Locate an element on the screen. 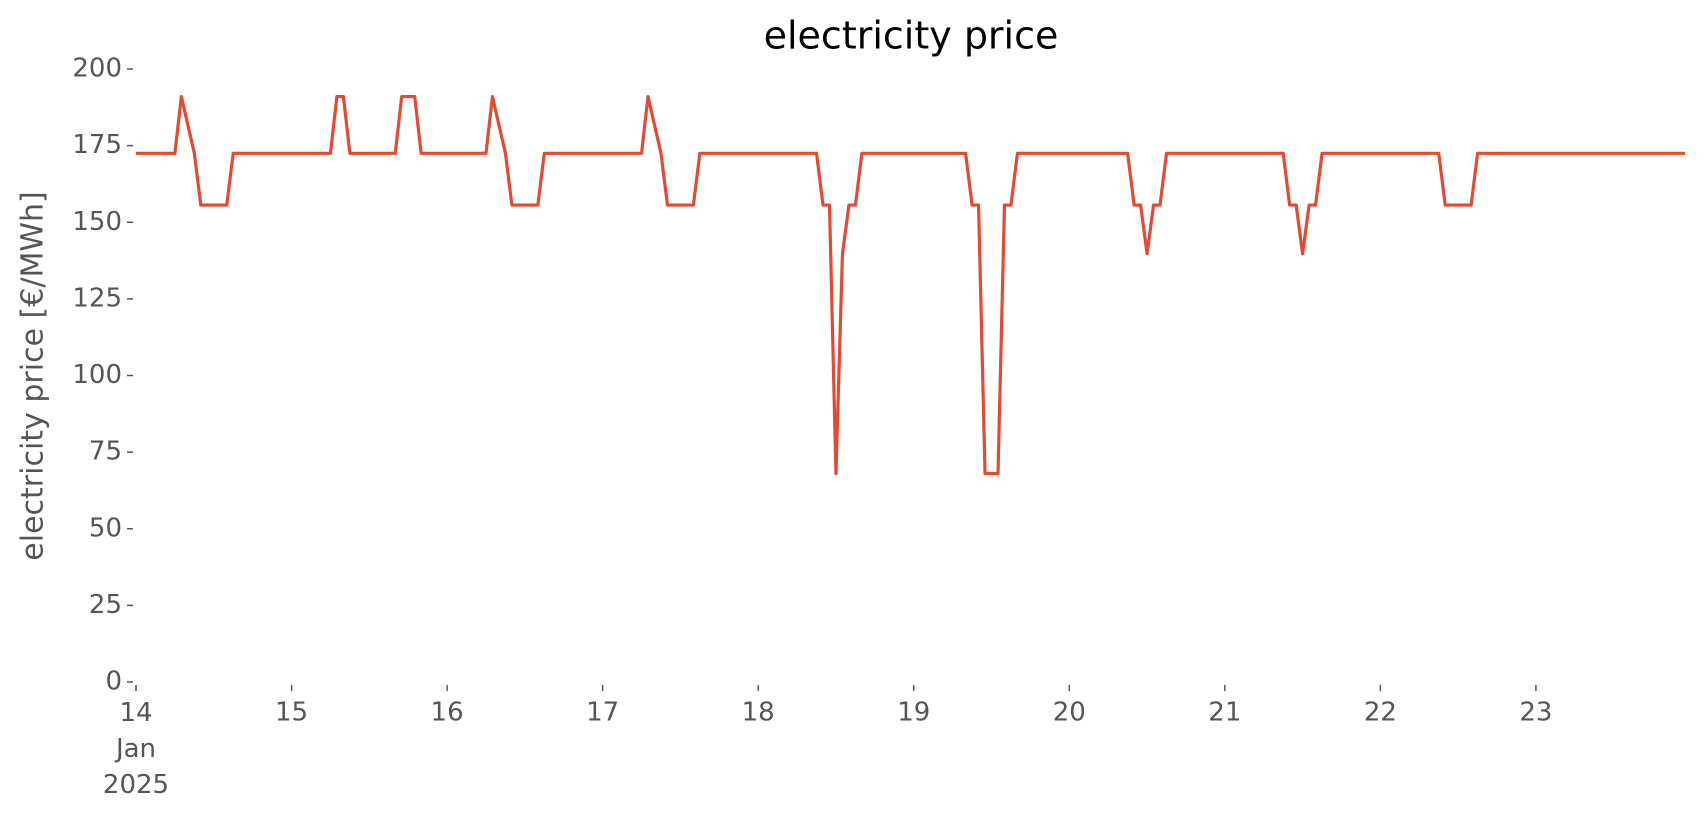 Image resolution: width=1706 pixels, height=815 pixels. y-tick-label: 25 is located at coordinates (105, 605).